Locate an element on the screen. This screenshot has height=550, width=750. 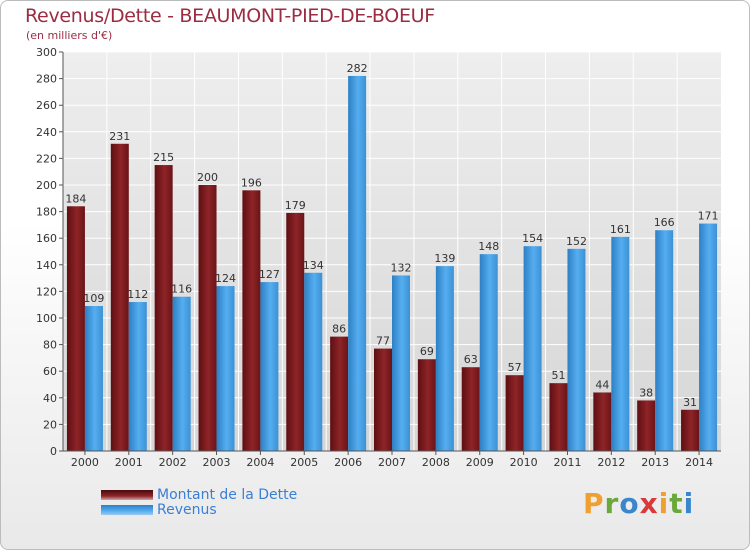
x-tick-label: 2003 is located at coordinates (217, 462).